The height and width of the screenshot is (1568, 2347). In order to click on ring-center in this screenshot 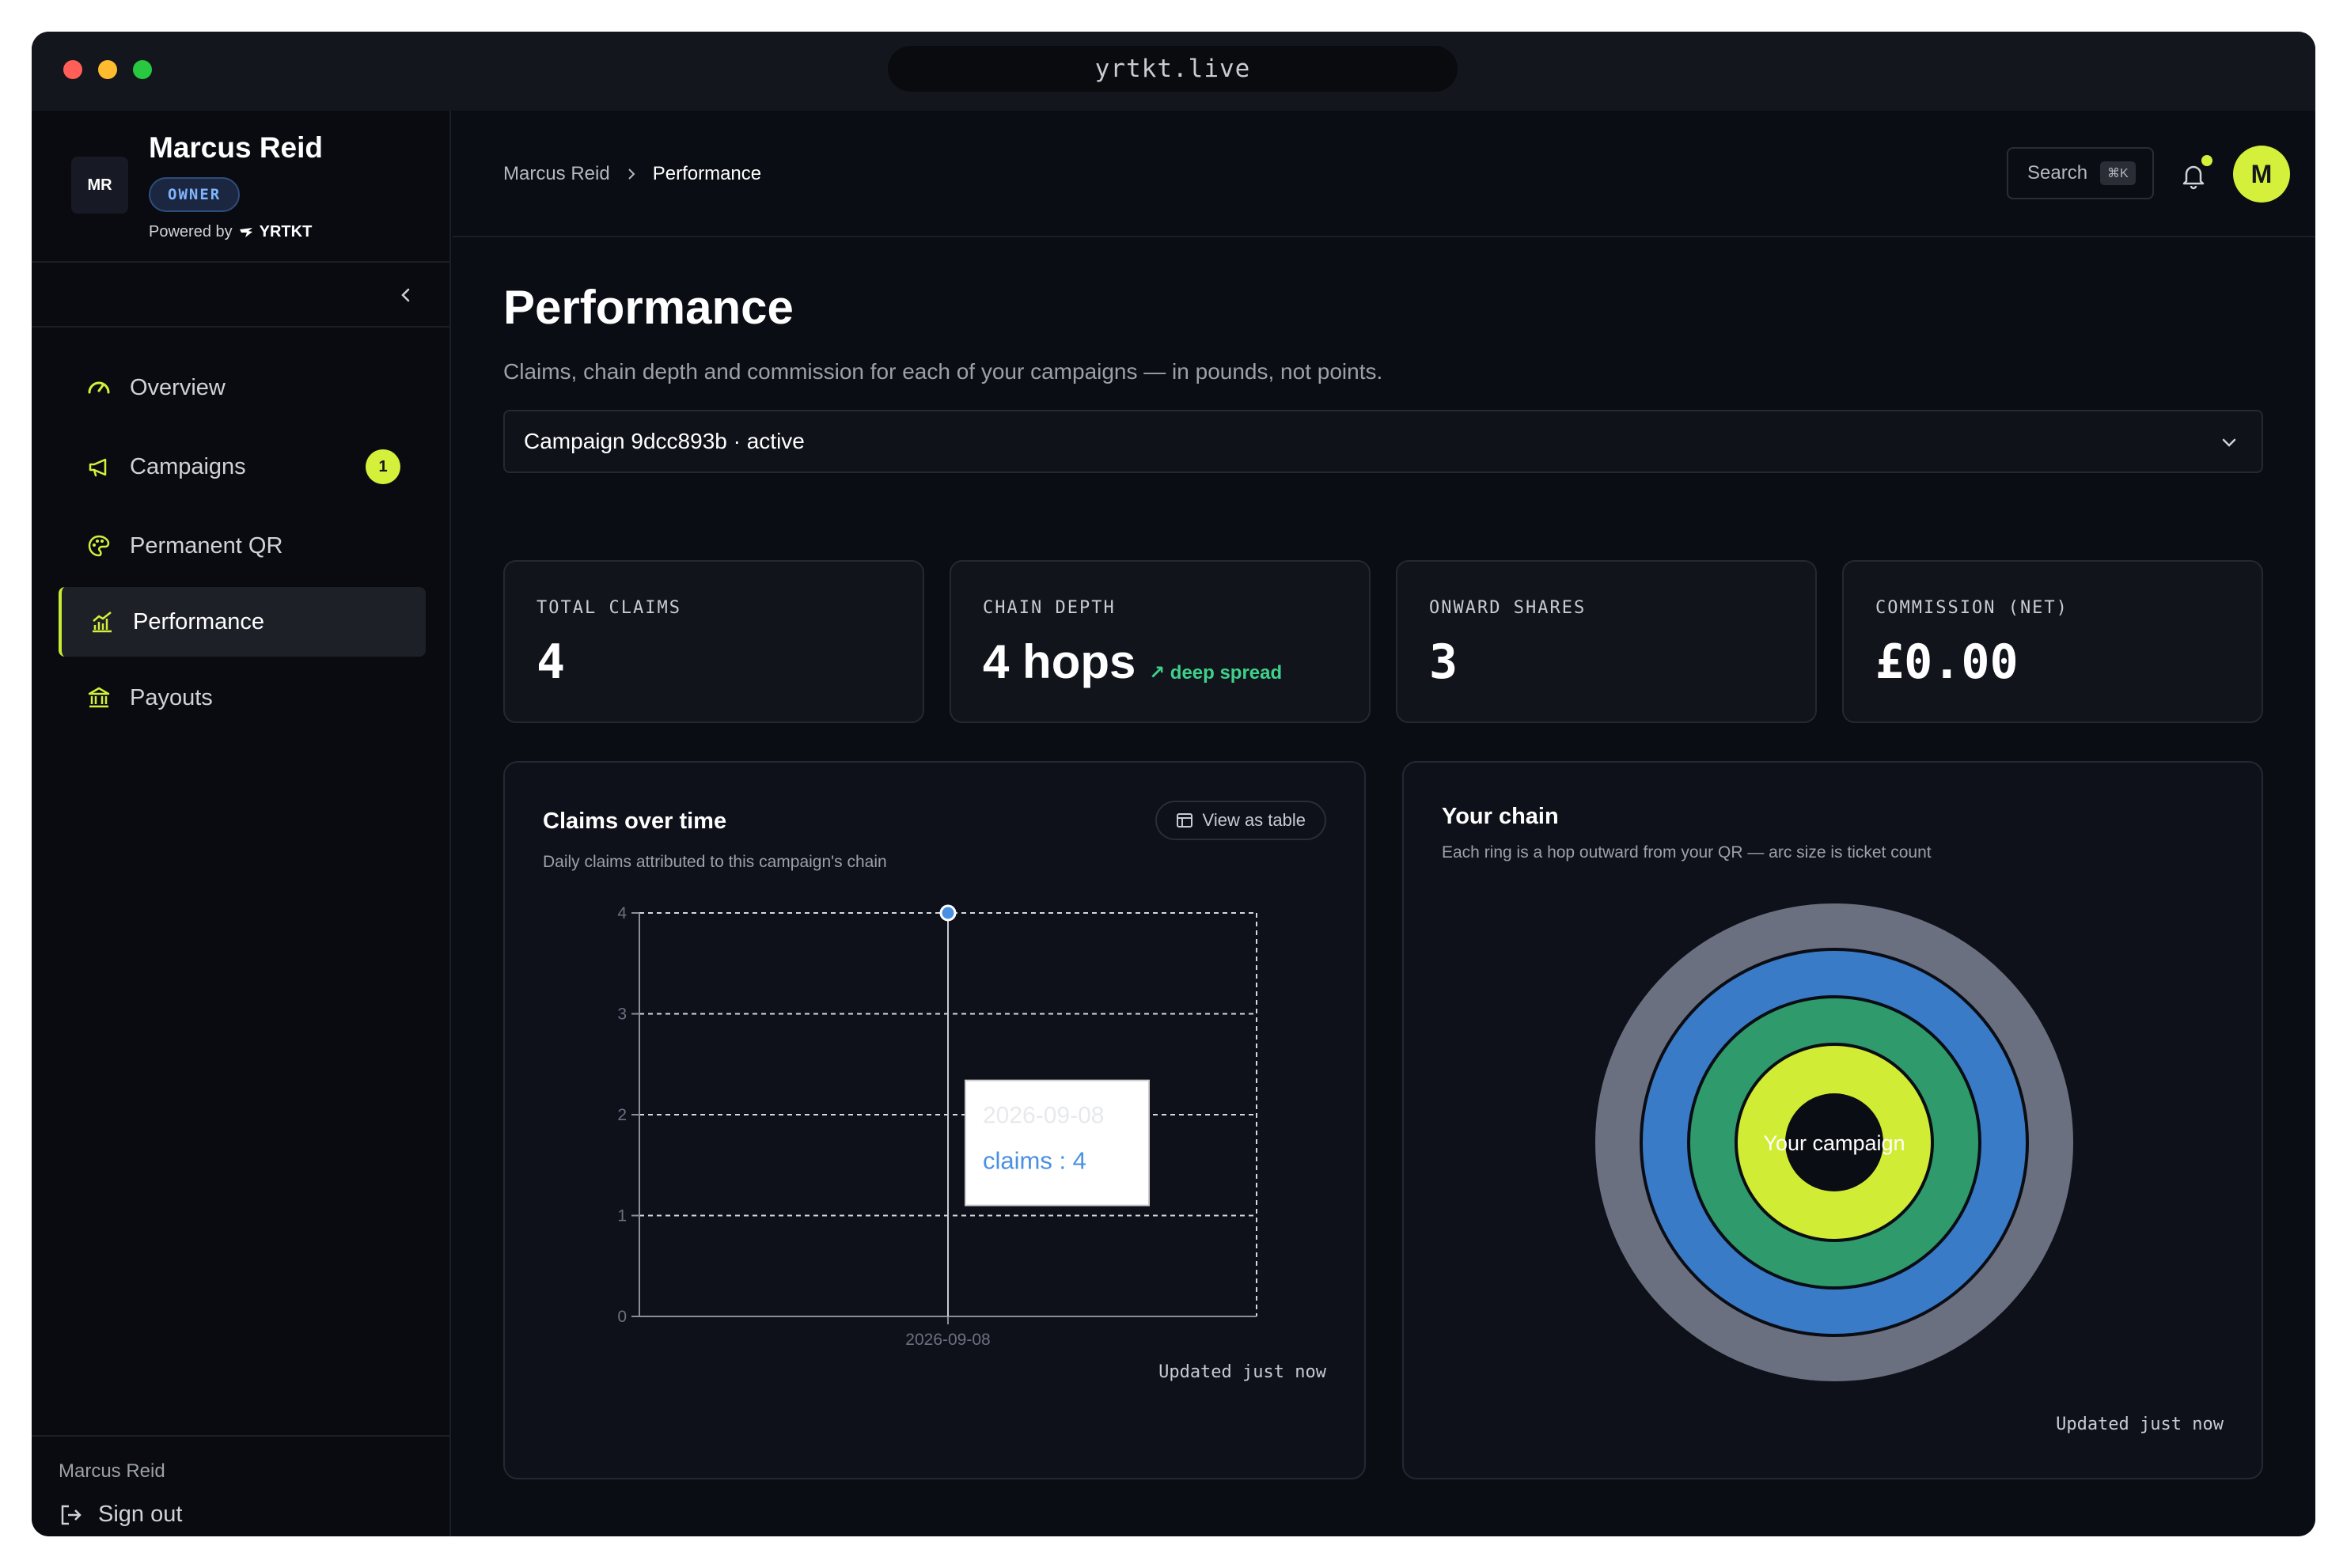, I will do `click(1834, 1142)`.